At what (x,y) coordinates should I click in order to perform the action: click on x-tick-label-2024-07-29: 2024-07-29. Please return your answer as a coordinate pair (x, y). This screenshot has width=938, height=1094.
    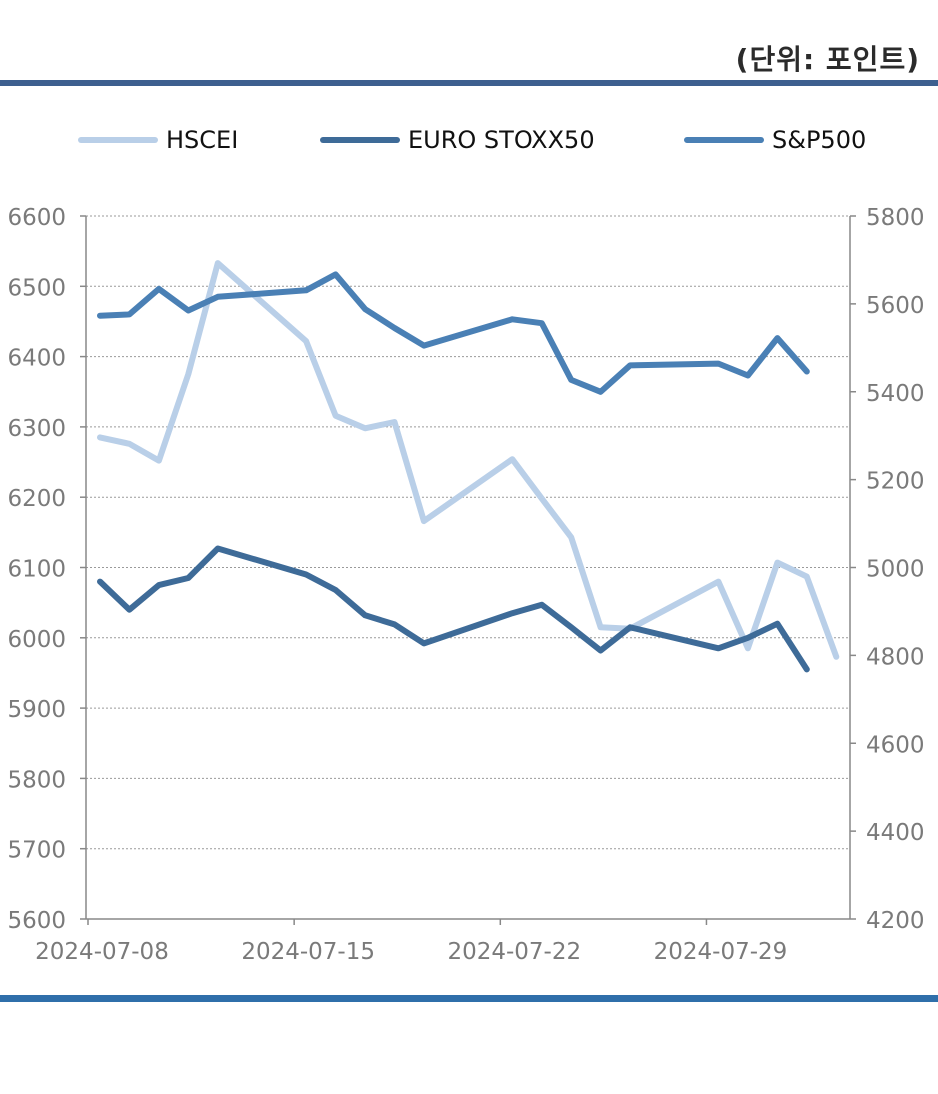
    Looking at the image, I should click on (721, 952).